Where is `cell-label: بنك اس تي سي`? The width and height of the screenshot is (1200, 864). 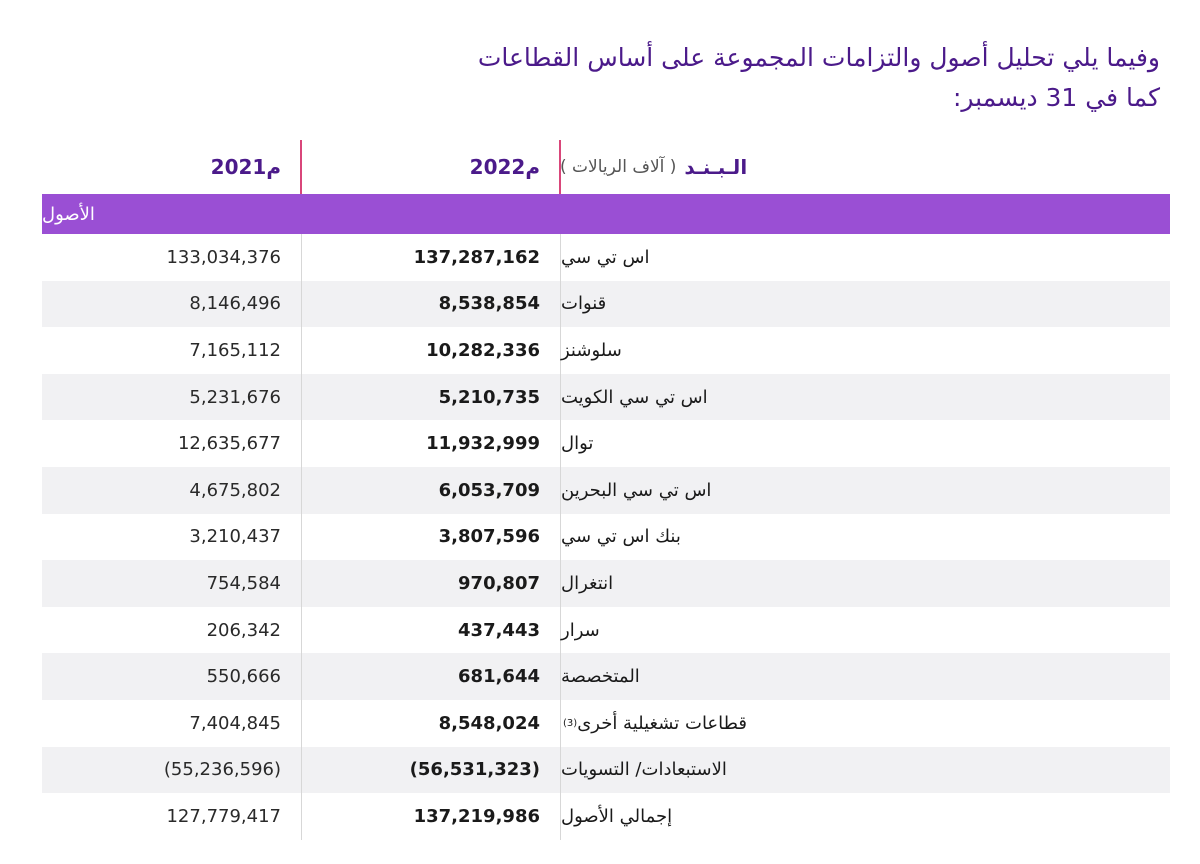
cell-label: بنك اس تي سي is located at coordinates (865, 537).